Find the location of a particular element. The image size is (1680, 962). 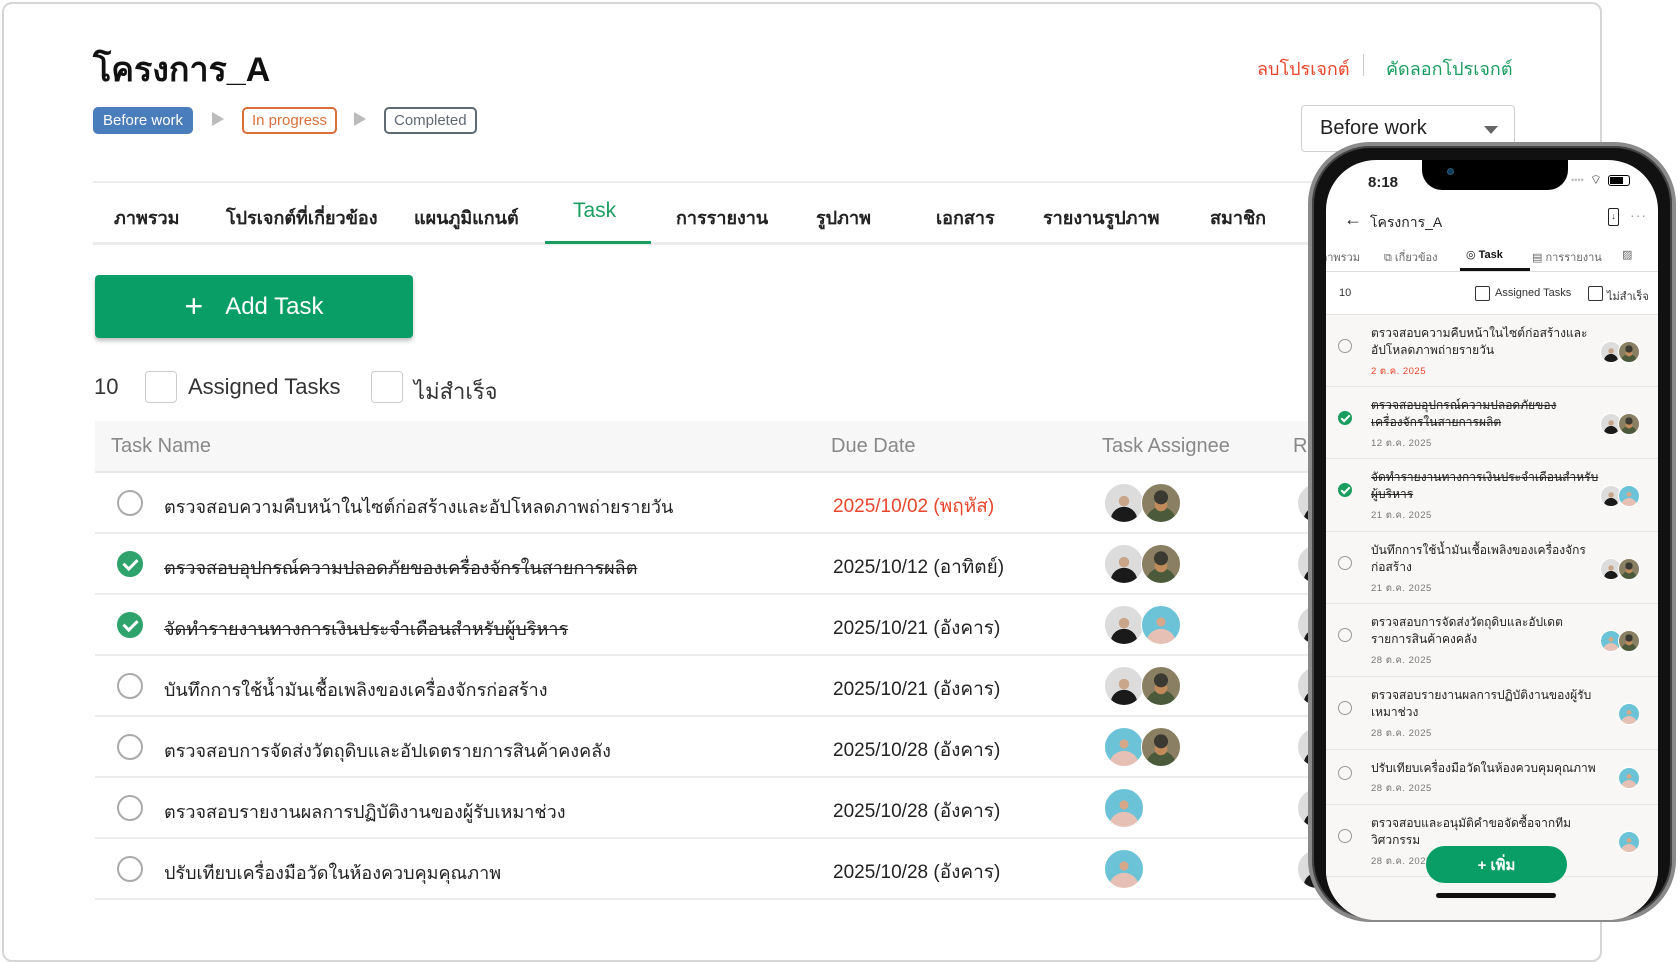

tab-members: สมาชิก is located at coordinates (1238, 218).